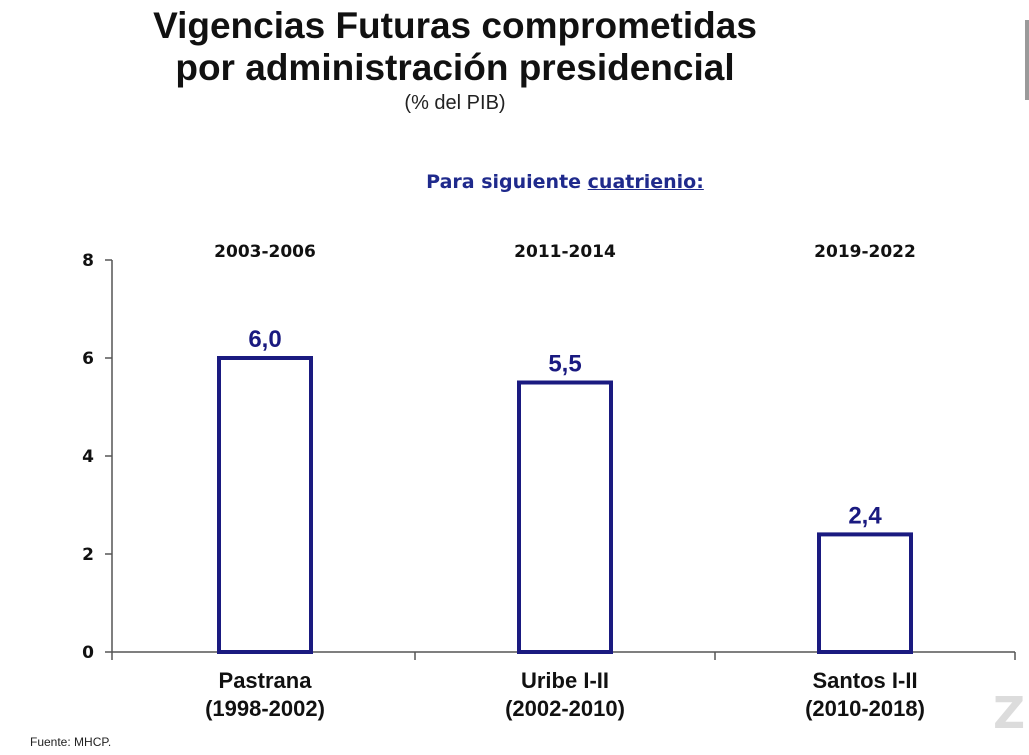 This screenshot has width=1029, height=755. Describe the element at coordinates (455, 67) in the screenshot. I see `chart-title-line-2: por administración presidencial` at that location.